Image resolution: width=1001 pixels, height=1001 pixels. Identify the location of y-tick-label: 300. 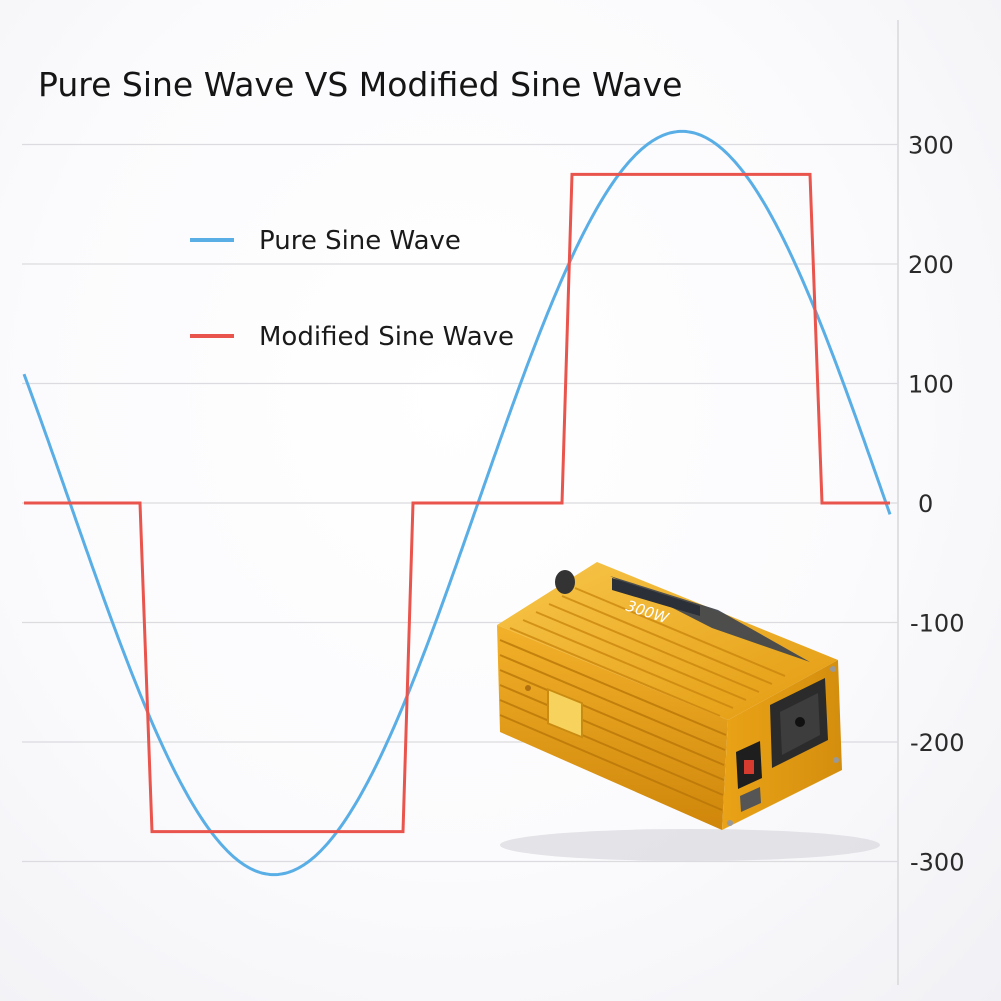
(931, 146).